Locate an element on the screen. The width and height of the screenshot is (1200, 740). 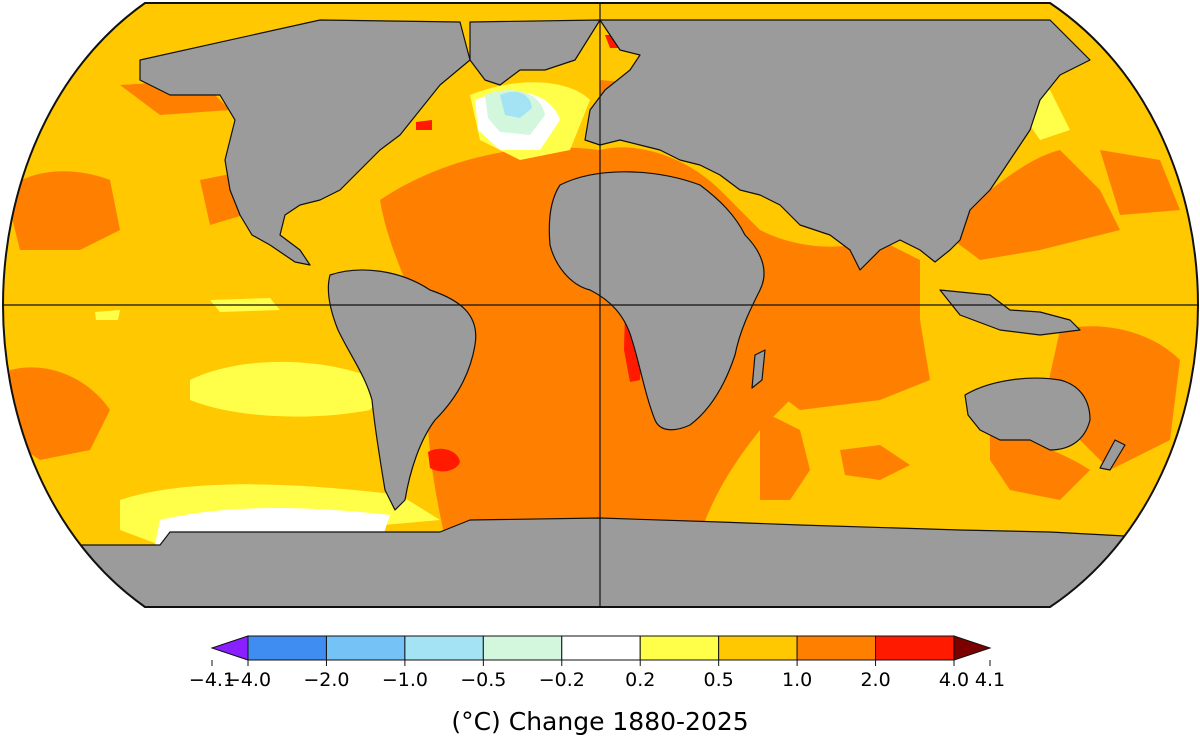
legend-tick-label: 4.1 is located at coordinates (990, 680).